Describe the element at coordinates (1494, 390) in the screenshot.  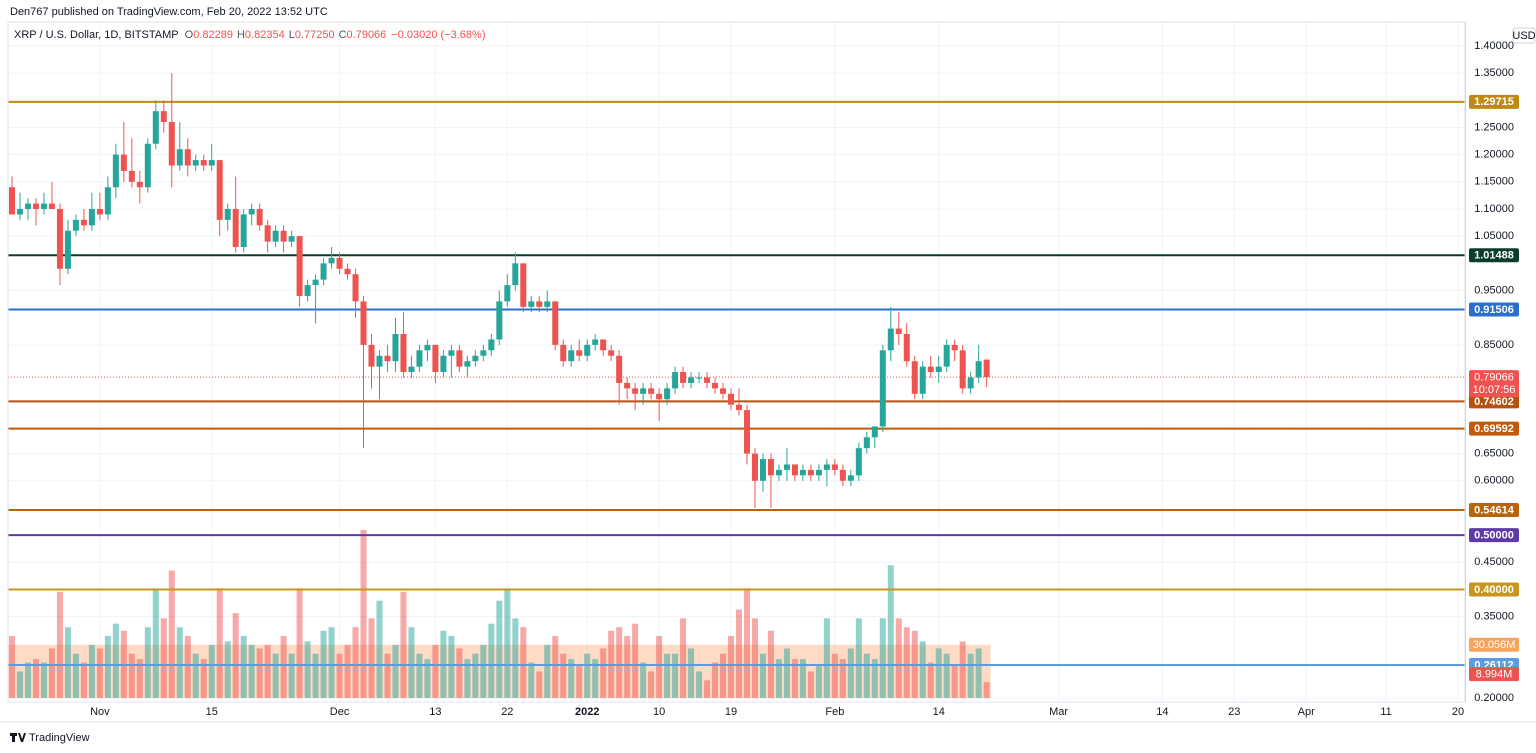
I see `countdown: 10:07:56` at that location.